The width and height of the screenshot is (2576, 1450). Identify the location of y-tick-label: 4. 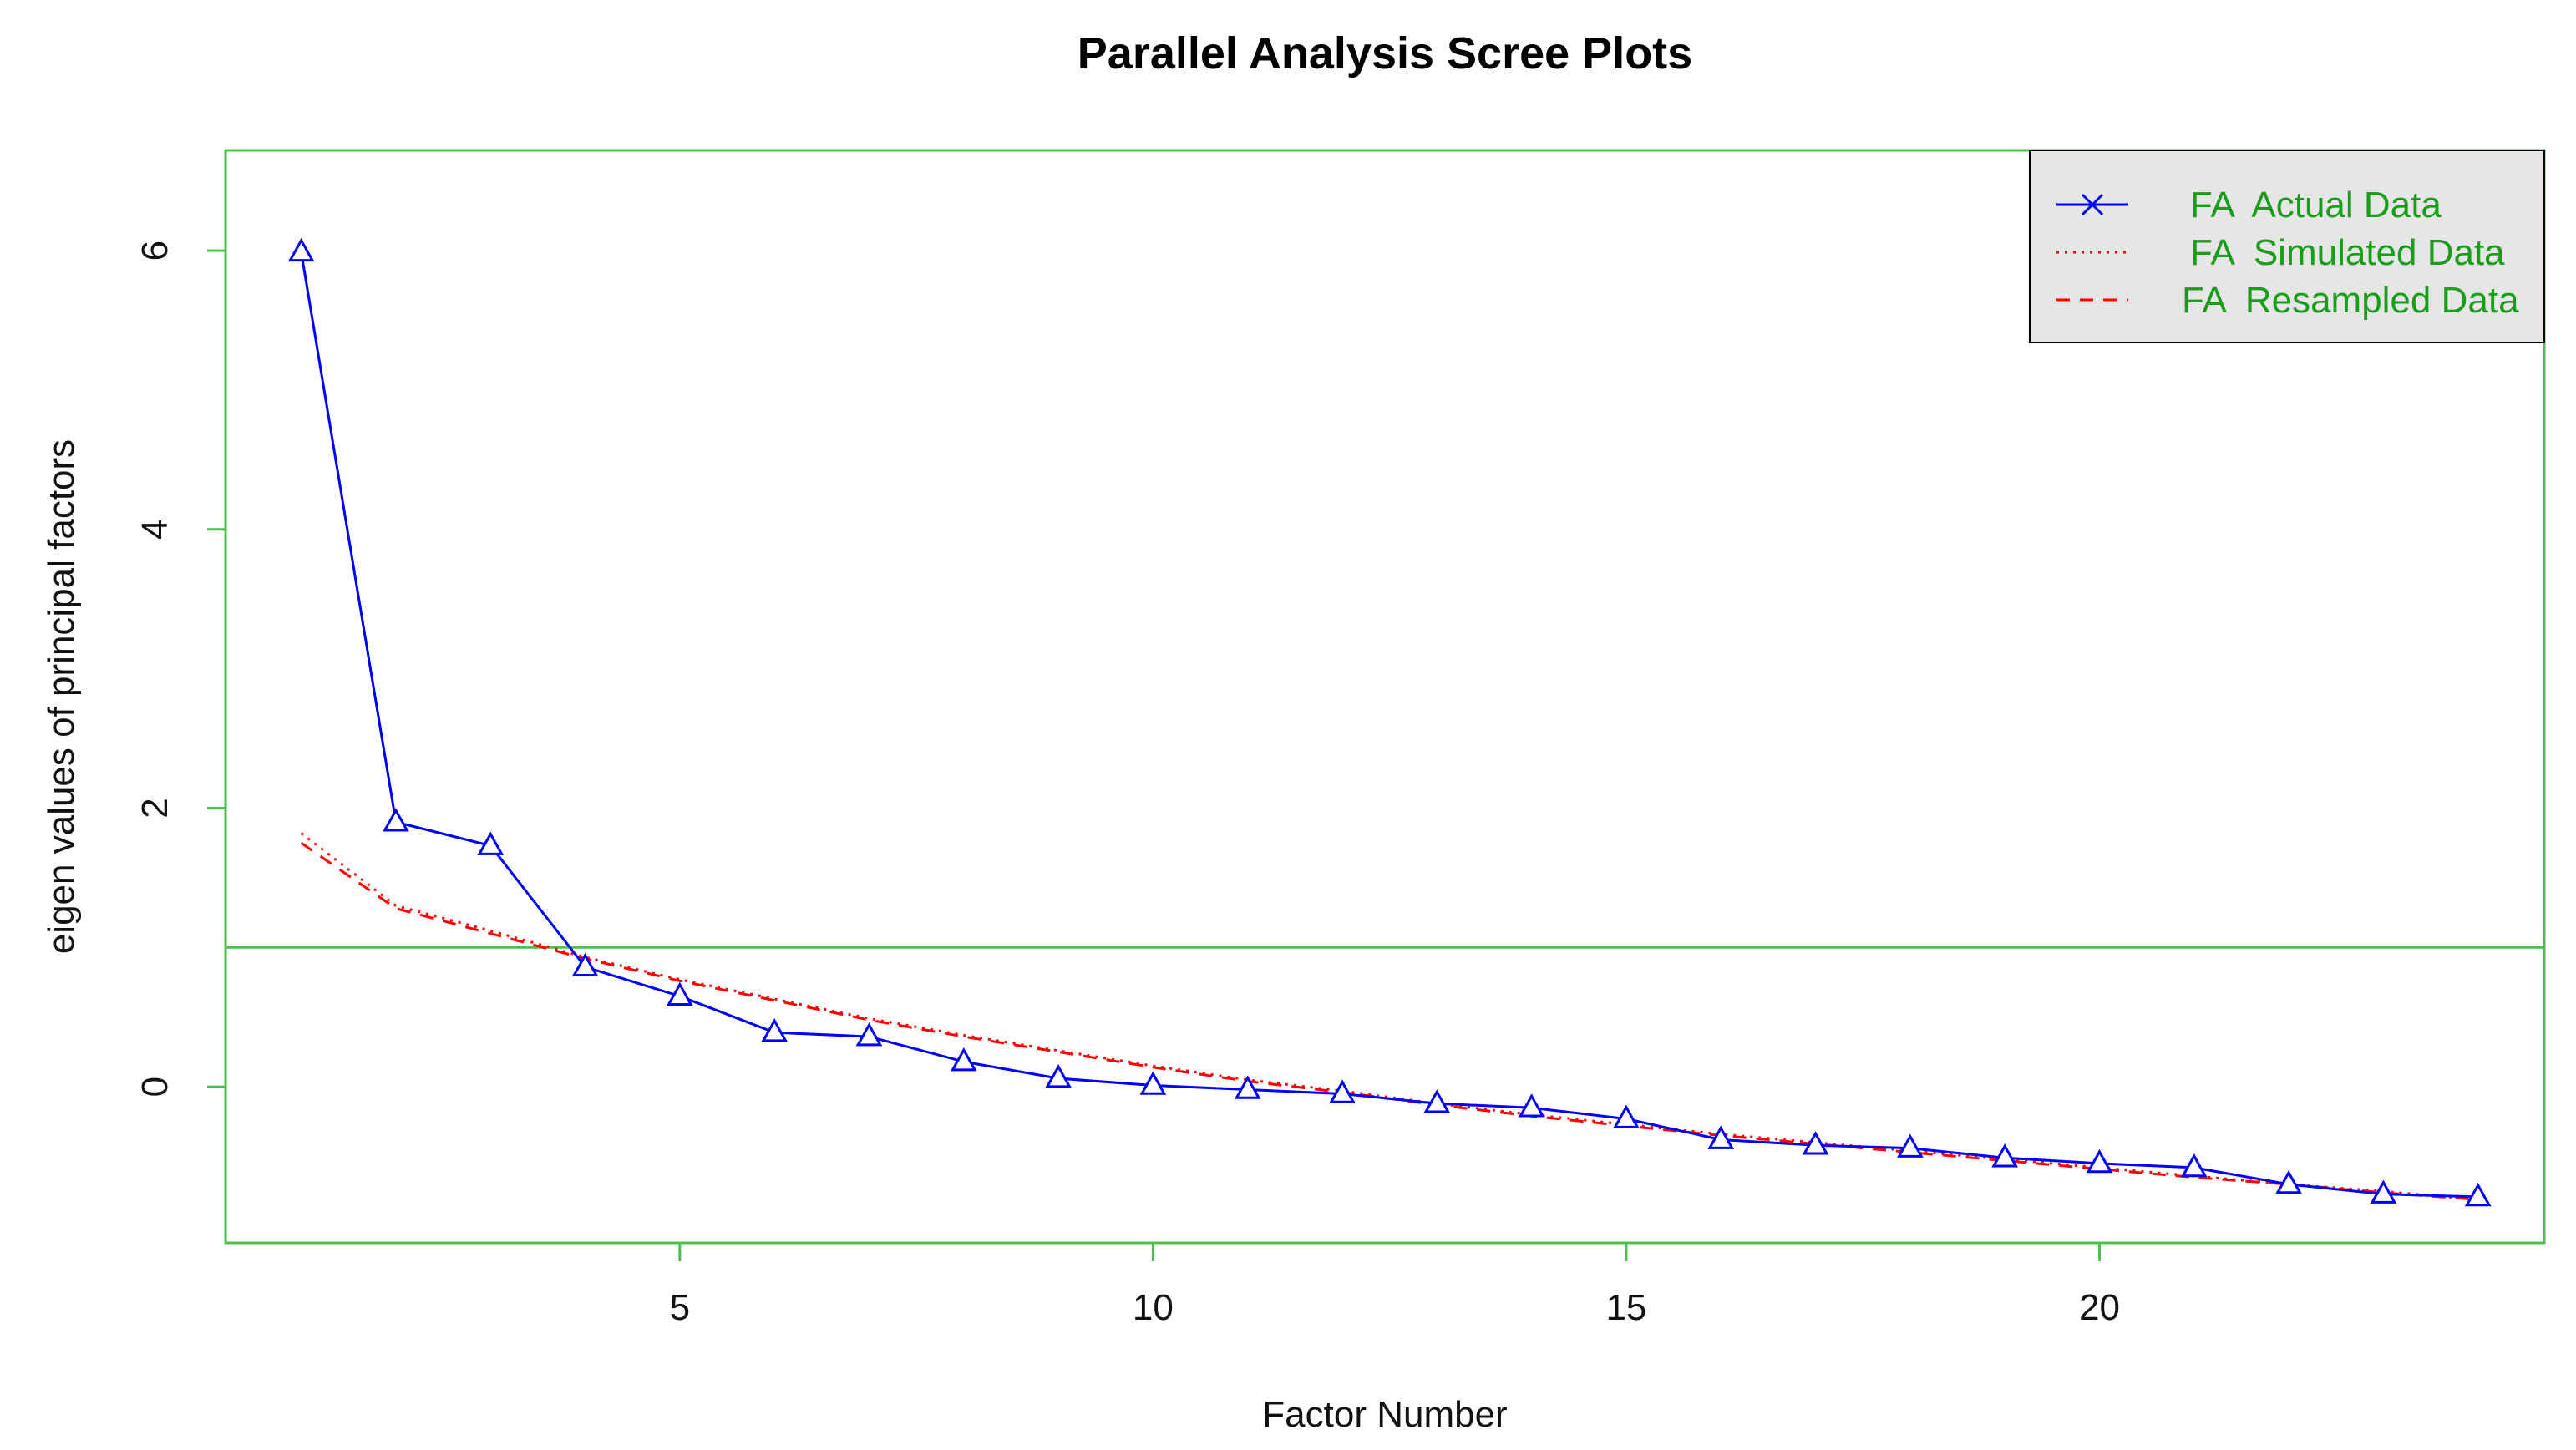
(154, 530).